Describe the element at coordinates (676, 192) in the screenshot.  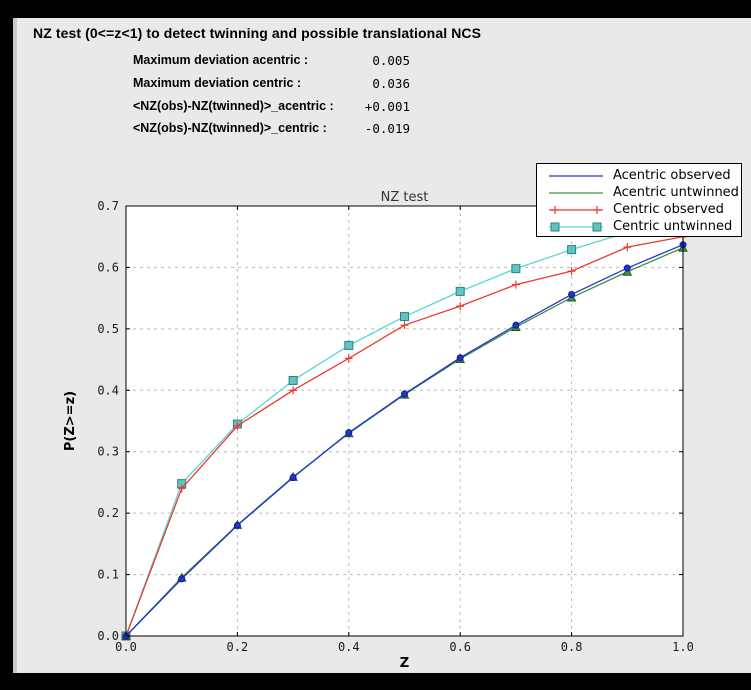
I see `legend-label: Acentric untwinned` at that location.